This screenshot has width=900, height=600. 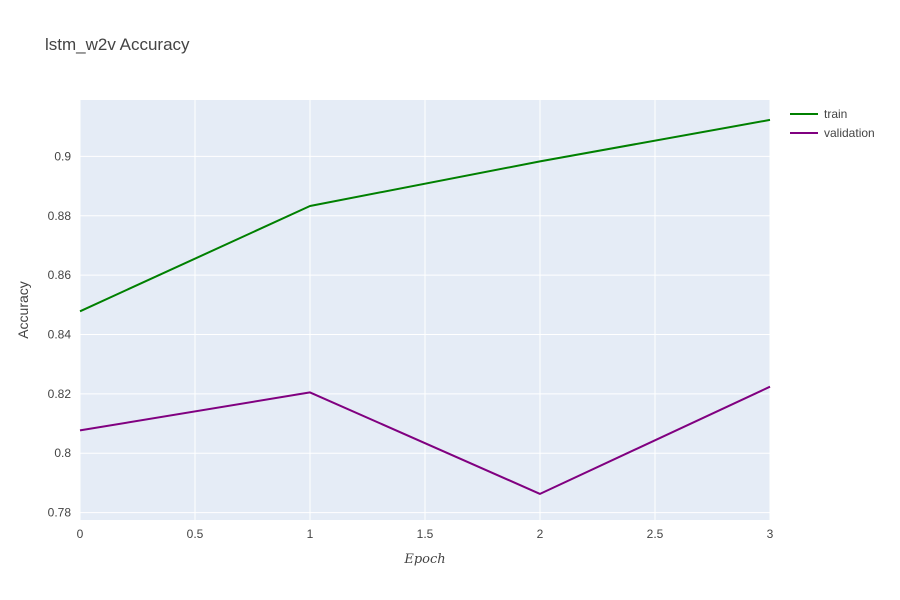 I want to click on y-tick-label: 0.86, so click(x=60, y=275).